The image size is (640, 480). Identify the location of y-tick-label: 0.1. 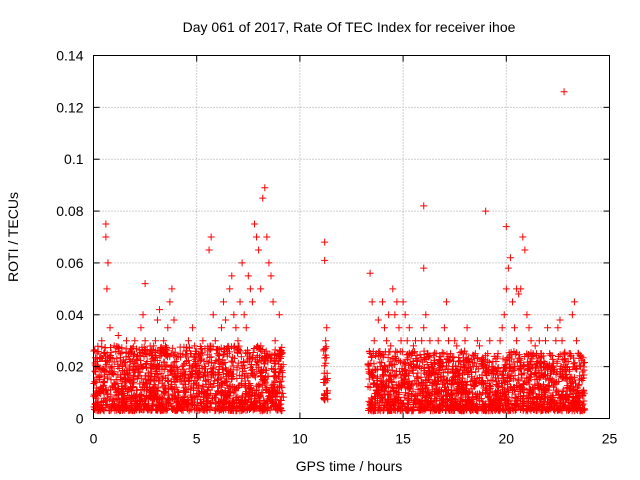
(74, 159).